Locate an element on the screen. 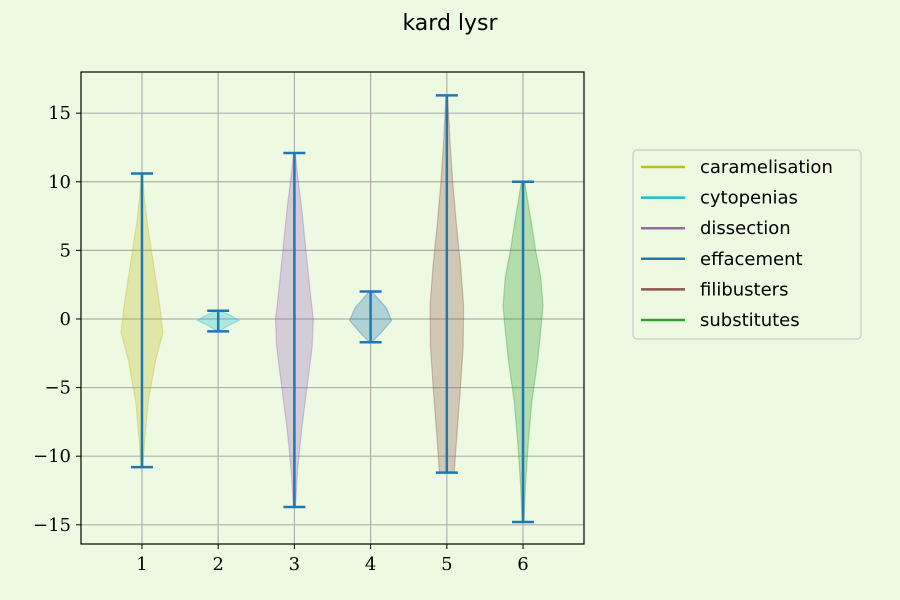  x-tick-label: 4 is located at coordinates (370, 564).